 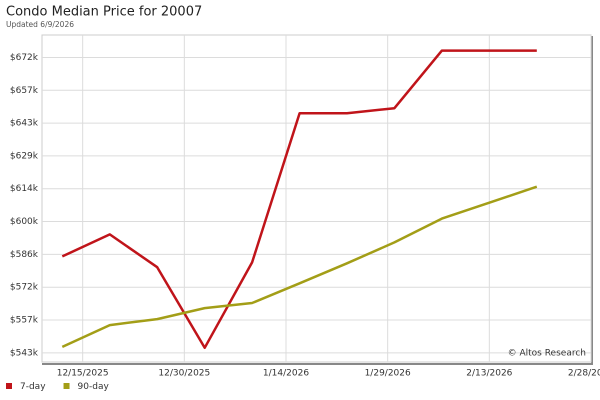 What do you see at coordinates (24, 58) in the screenshot?
I see `y-tick-label: $672k` at bounding box center [24, 58].